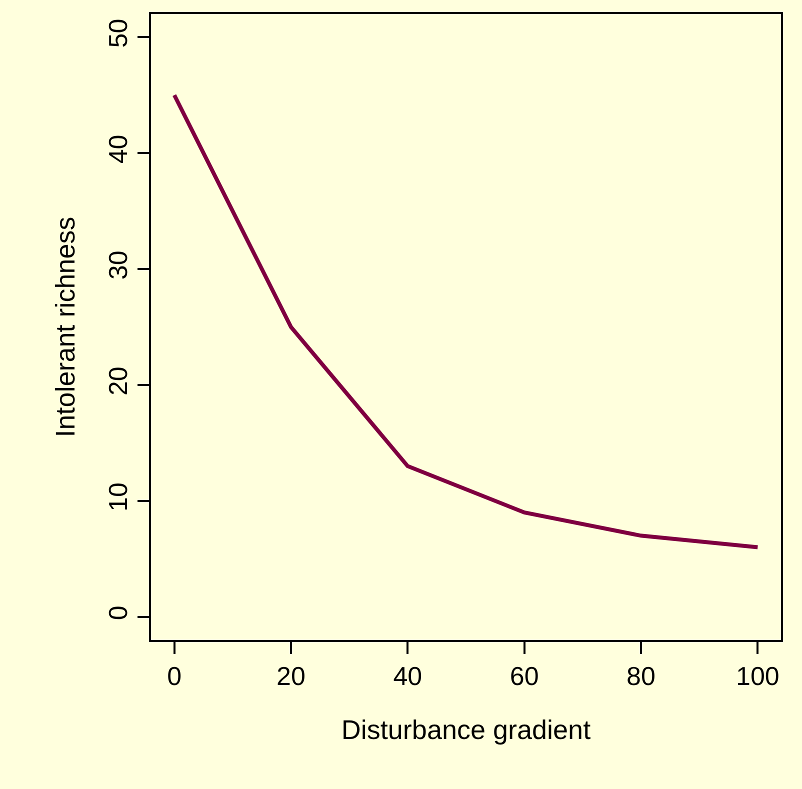  I want to click on y-axis-title: Intolerant richness, so click(65, 327).